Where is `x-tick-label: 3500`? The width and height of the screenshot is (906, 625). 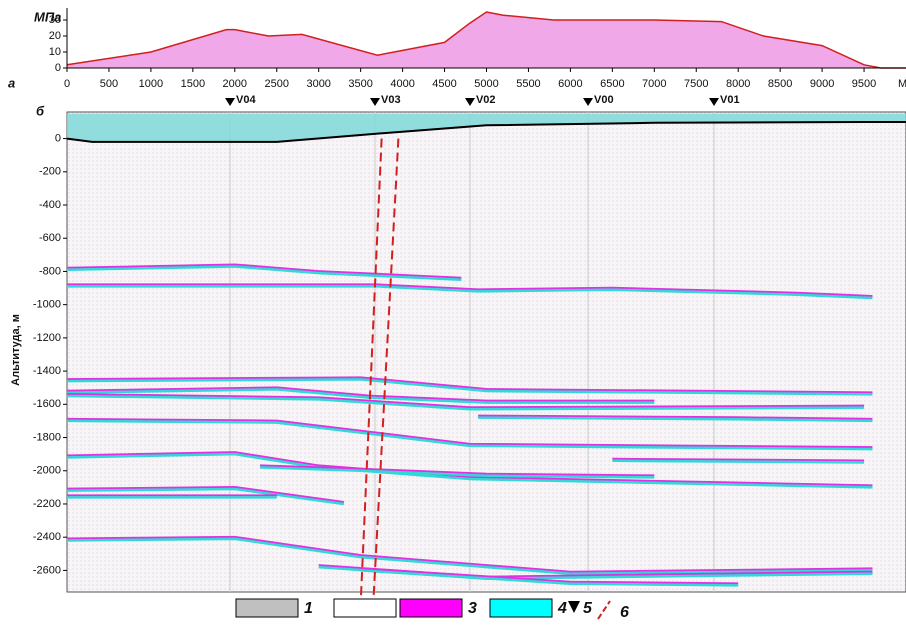
x-tick-label: 3500 is located at coordinates (360, 84).